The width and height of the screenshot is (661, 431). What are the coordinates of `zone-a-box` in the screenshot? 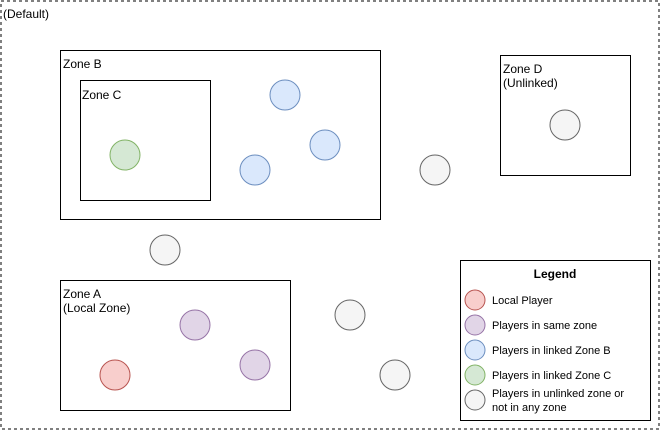 It's located at (175, 345).